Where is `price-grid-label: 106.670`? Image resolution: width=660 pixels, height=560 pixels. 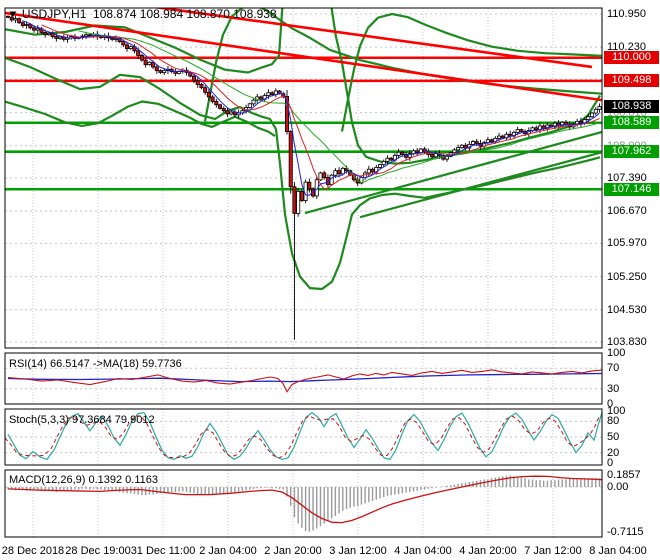 price-grid-label: 106.670 is located at coordinates (627, 211).